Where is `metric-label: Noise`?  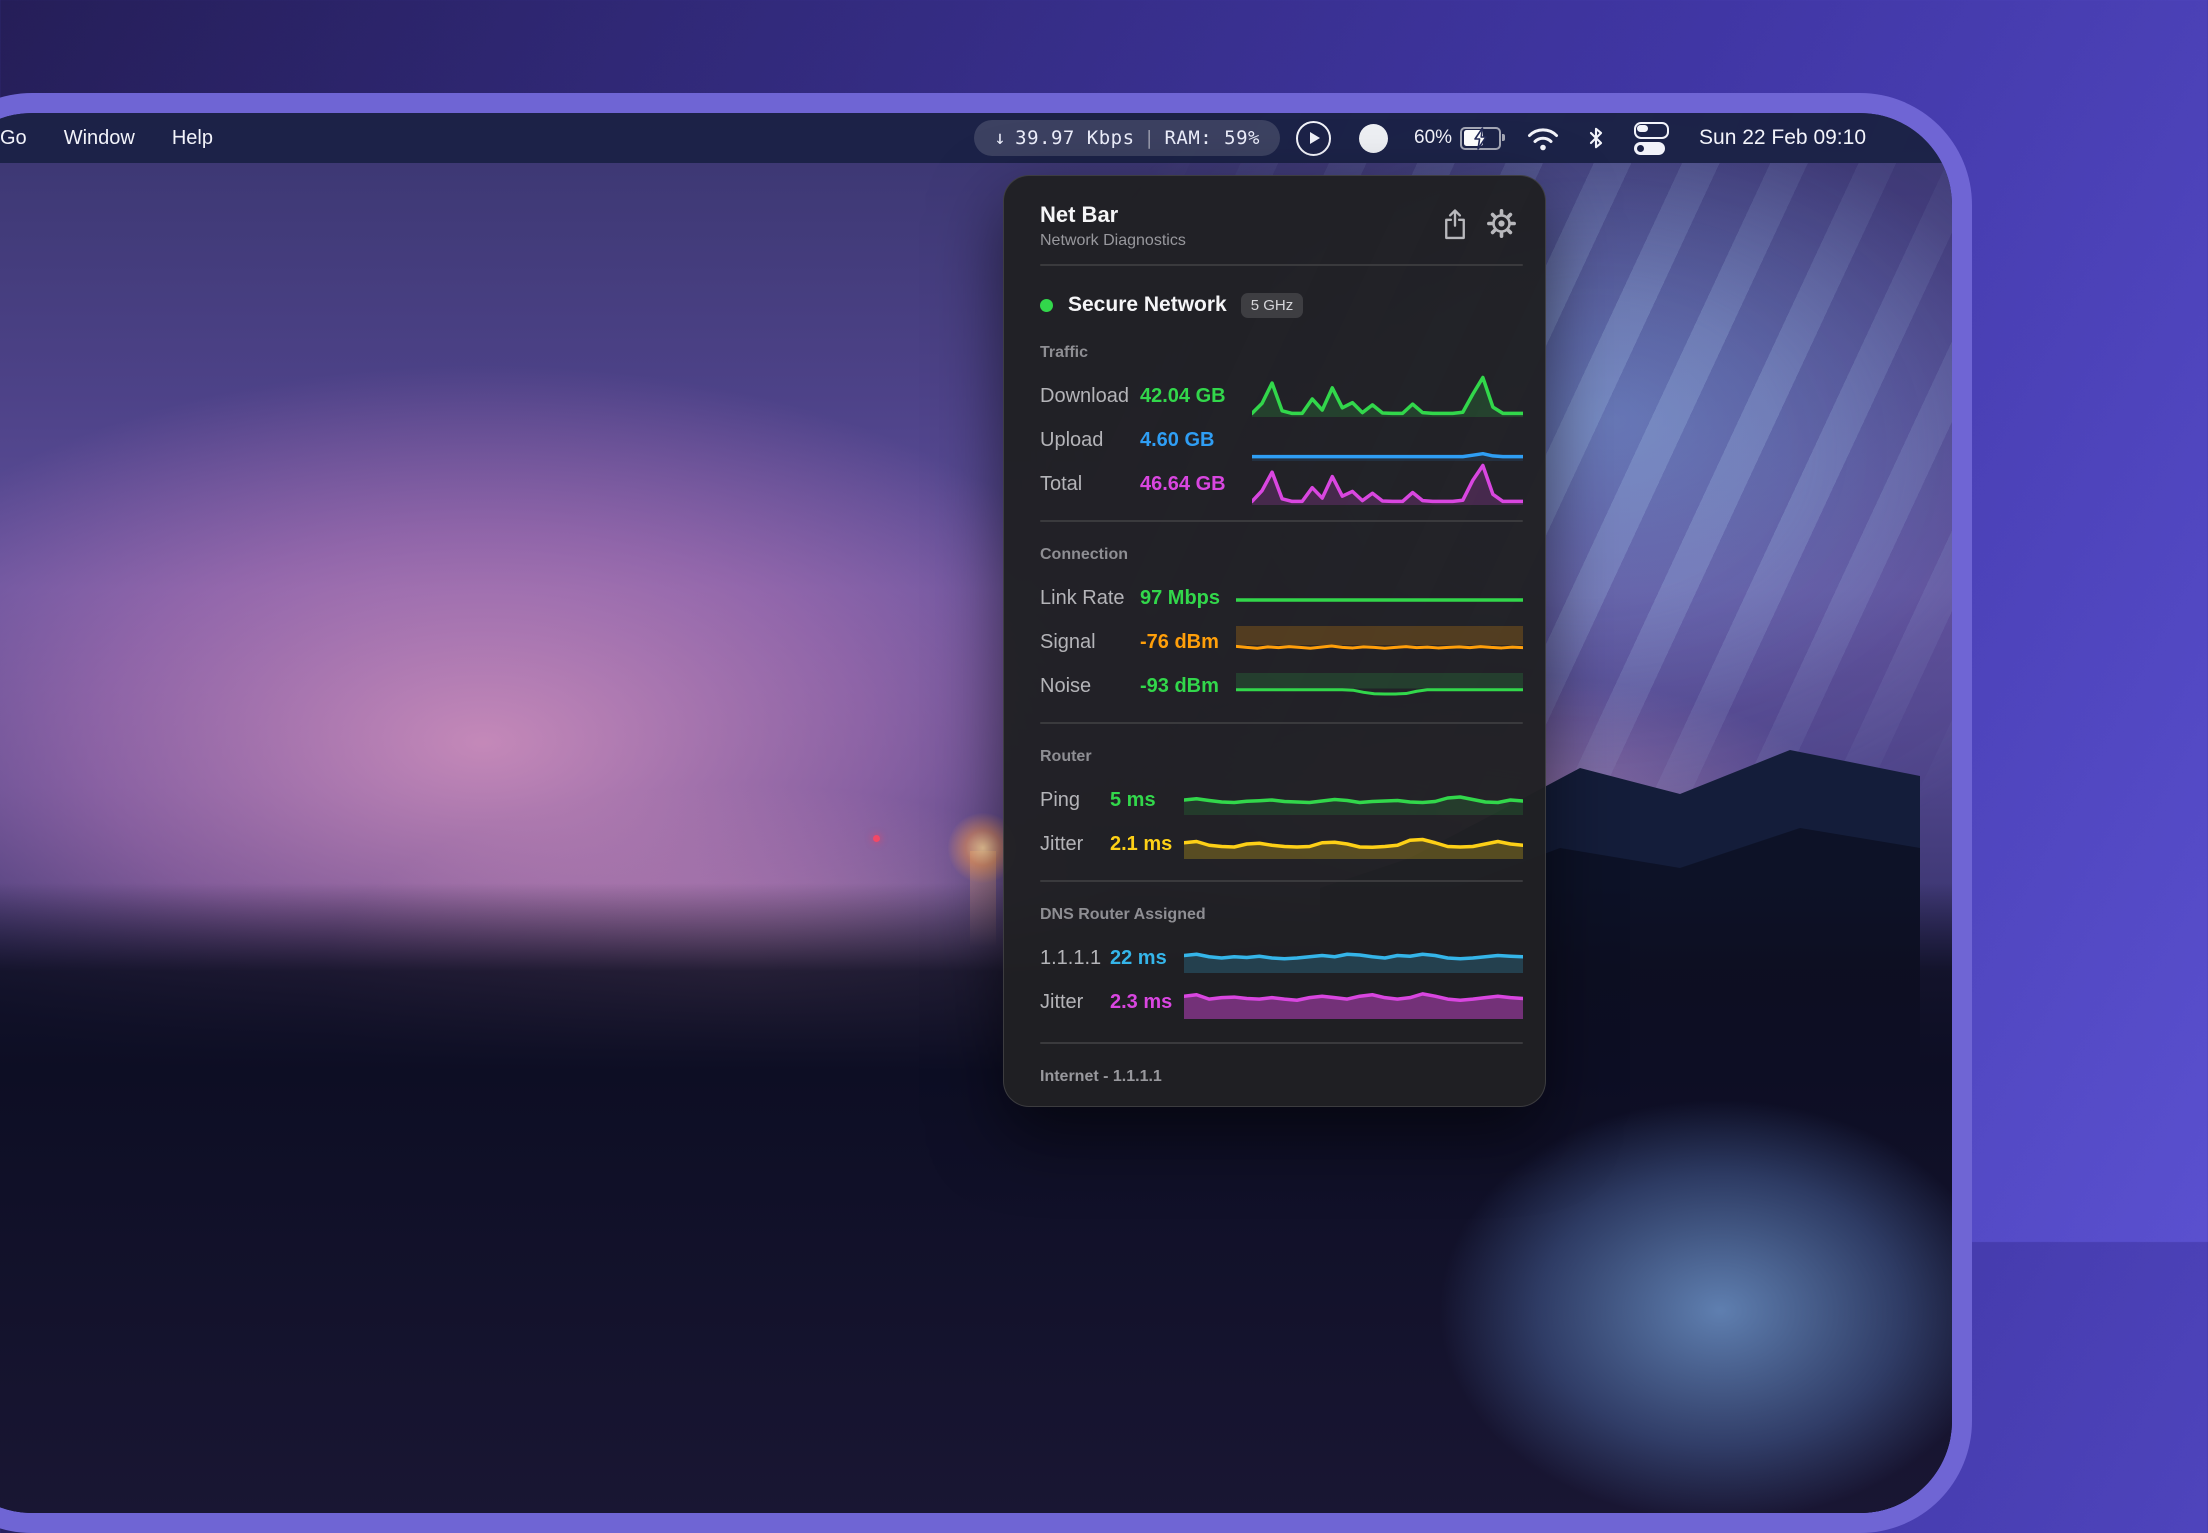
metric-label: Noise is located at coordinates (1066, 685).